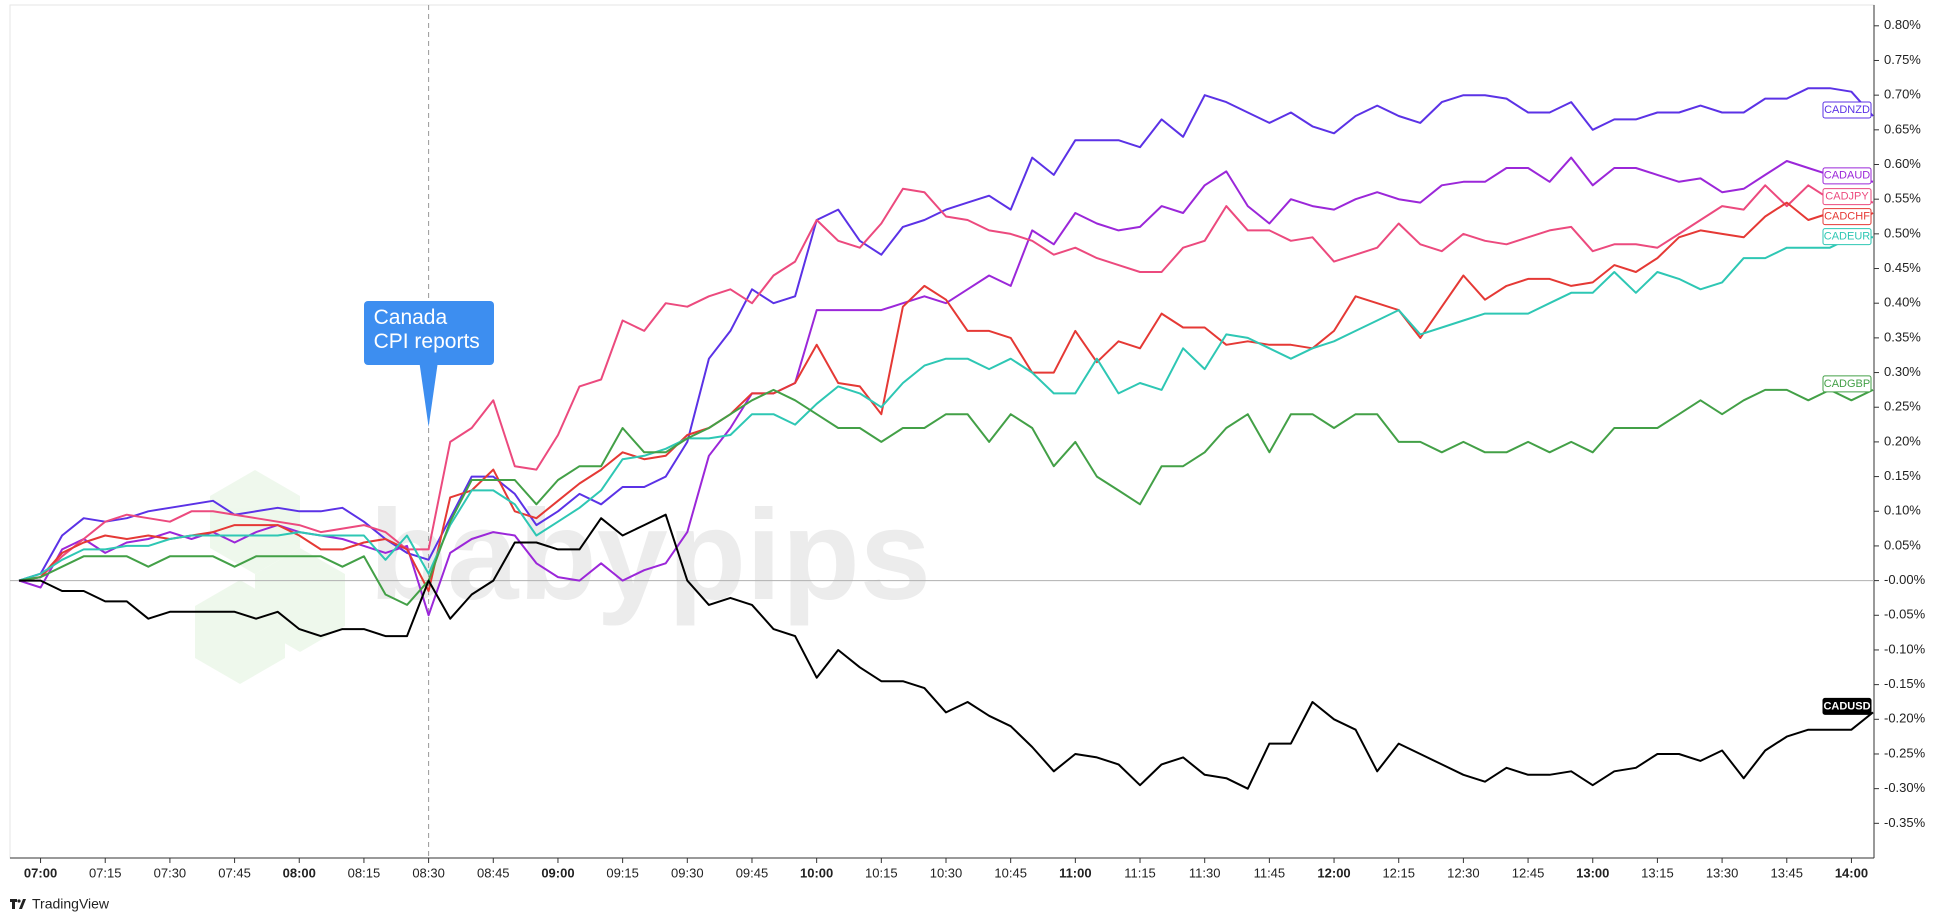  Describe the element at coordinates (1722, 872) in the screenshot. I see `x-tick-label: 13:30` at that location.